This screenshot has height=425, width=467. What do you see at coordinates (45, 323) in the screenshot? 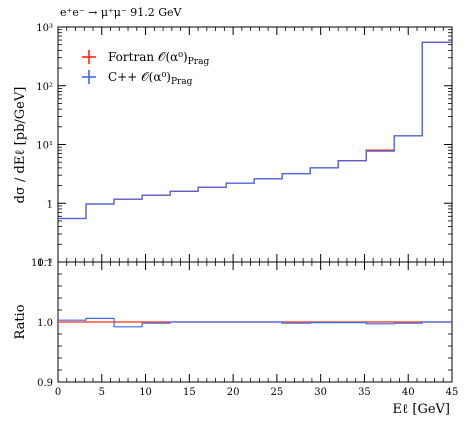
I see `ratio-y-tick-label: 1.0` at bounding box center [45, 323].